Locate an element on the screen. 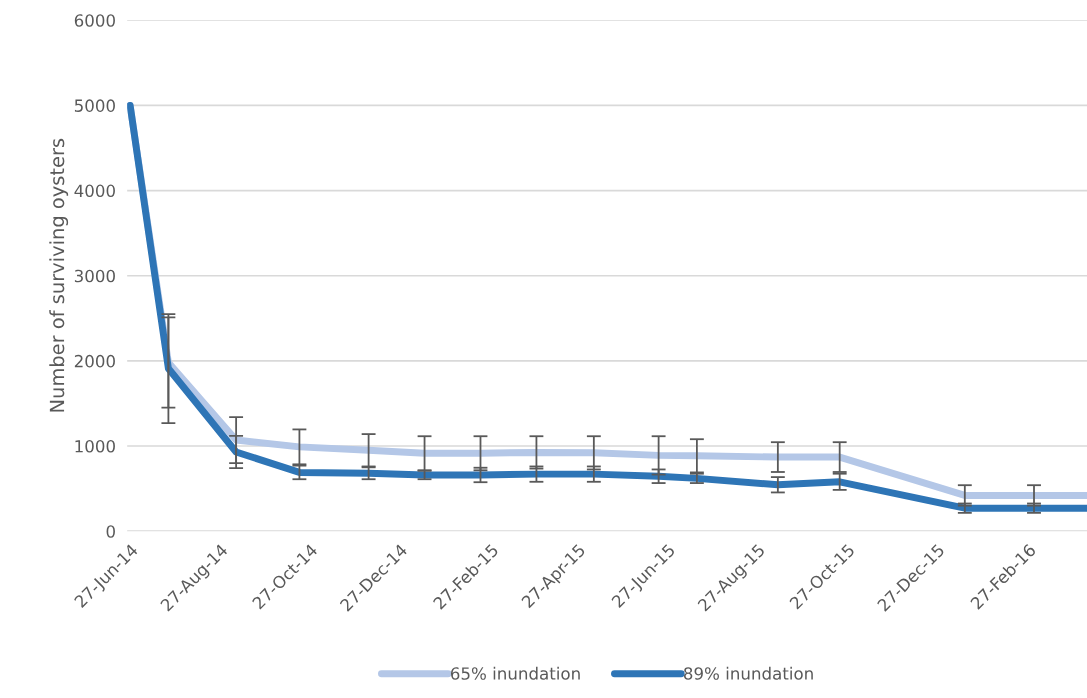 The height and width of the screenshot is (698, 1087). legend-label: 89% inundation is located at coordinates (748, 673).